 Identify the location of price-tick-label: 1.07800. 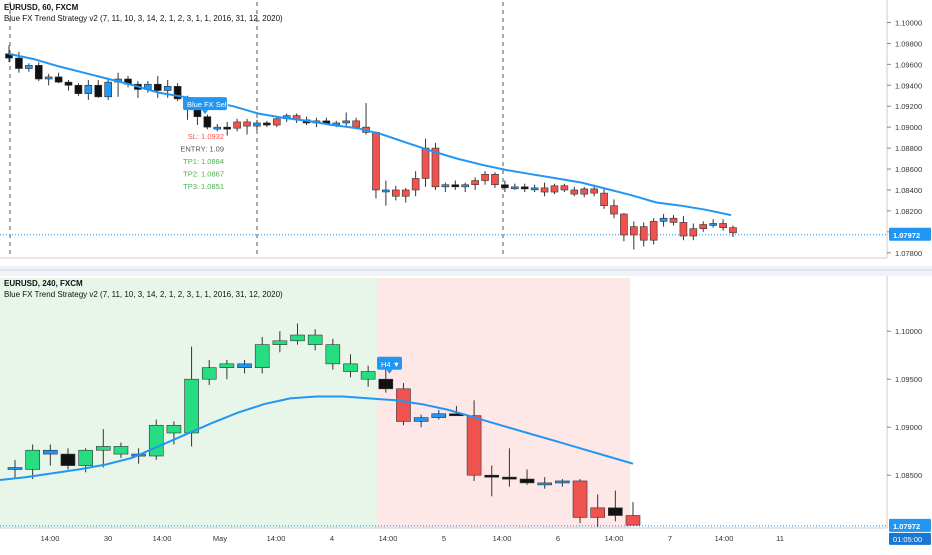
(908, 253).